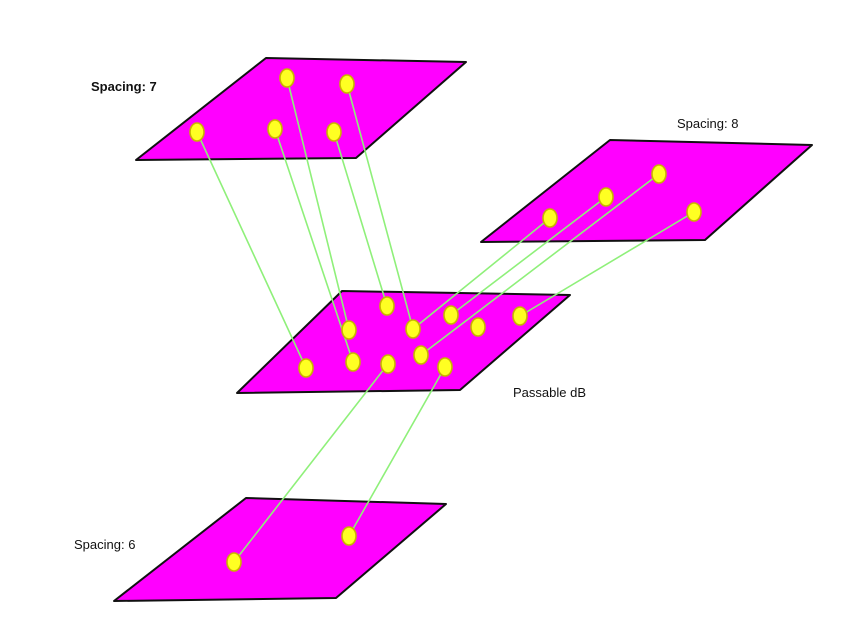  What do you see at coordinates (708, 123) in the screenshot?
I see `label-spacing-8: Spacing: 8` at bounding box center [708, 123].